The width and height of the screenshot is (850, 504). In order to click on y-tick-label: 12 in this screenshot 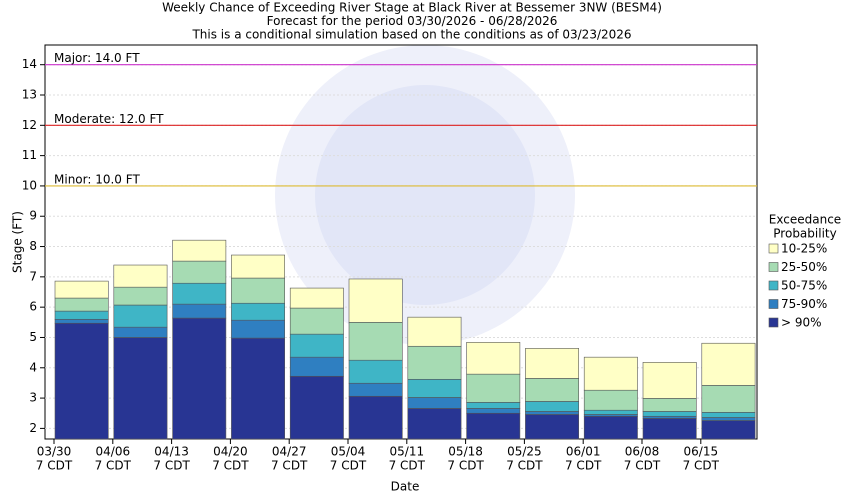, I will do `click(29, 125)`.